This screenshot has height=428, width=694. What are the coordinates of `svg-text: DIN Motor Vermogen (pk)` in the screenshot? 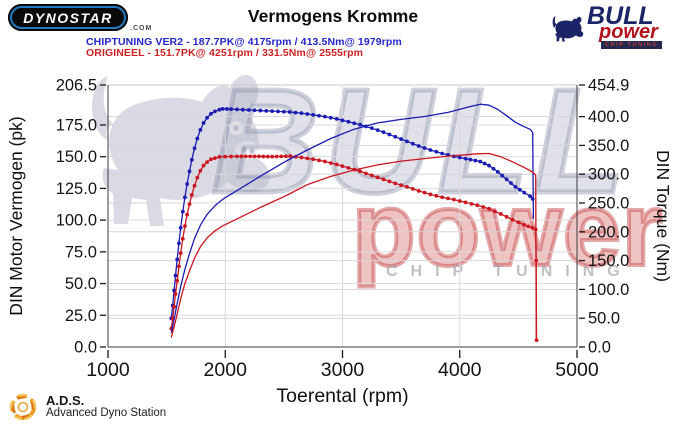 It's located at (16, 215).